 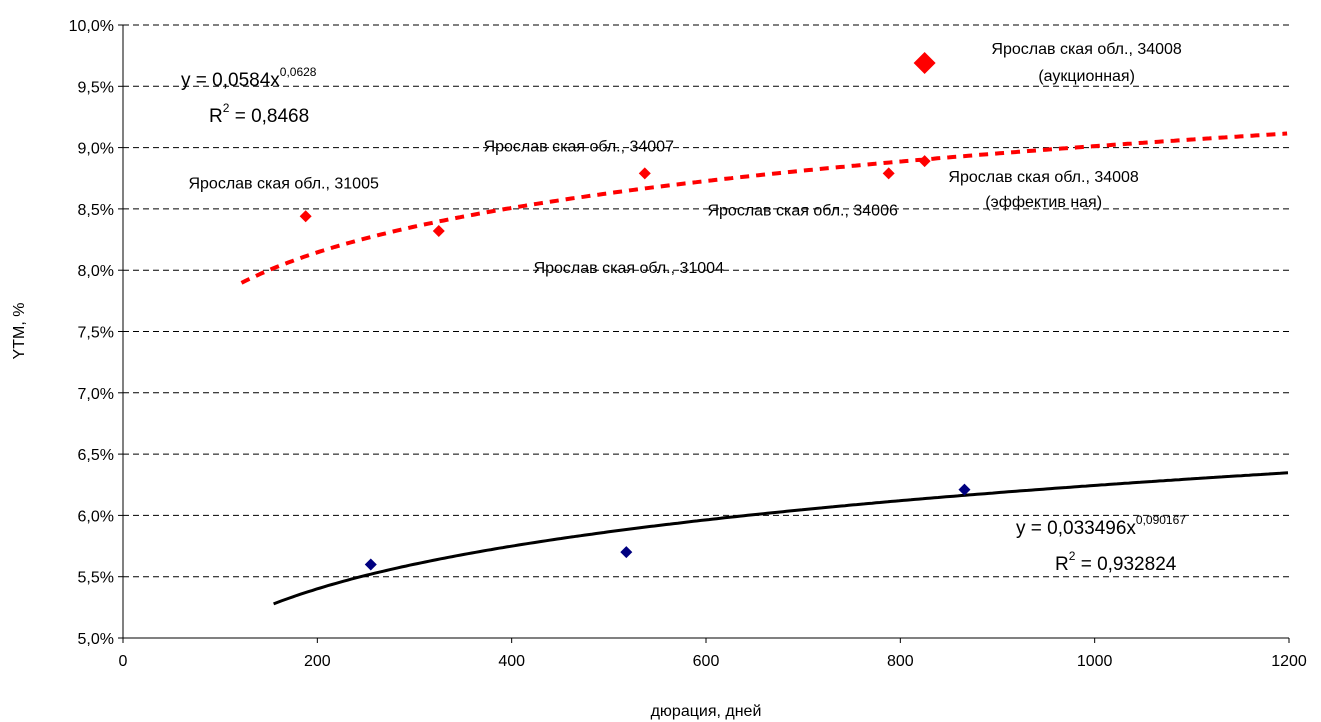 I want to click on y-tick-label: 6,5%, so click(x=96, y=455).